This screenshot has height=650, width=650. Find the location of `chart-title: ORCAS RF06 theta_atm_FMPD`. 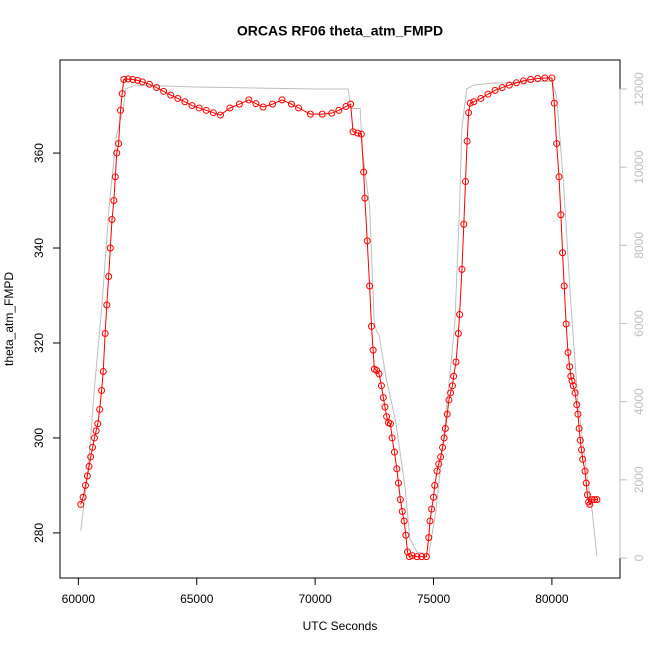

chart-title: ORCAS RF06 theta_atm_FMPD is located at coordinates (340, 31).